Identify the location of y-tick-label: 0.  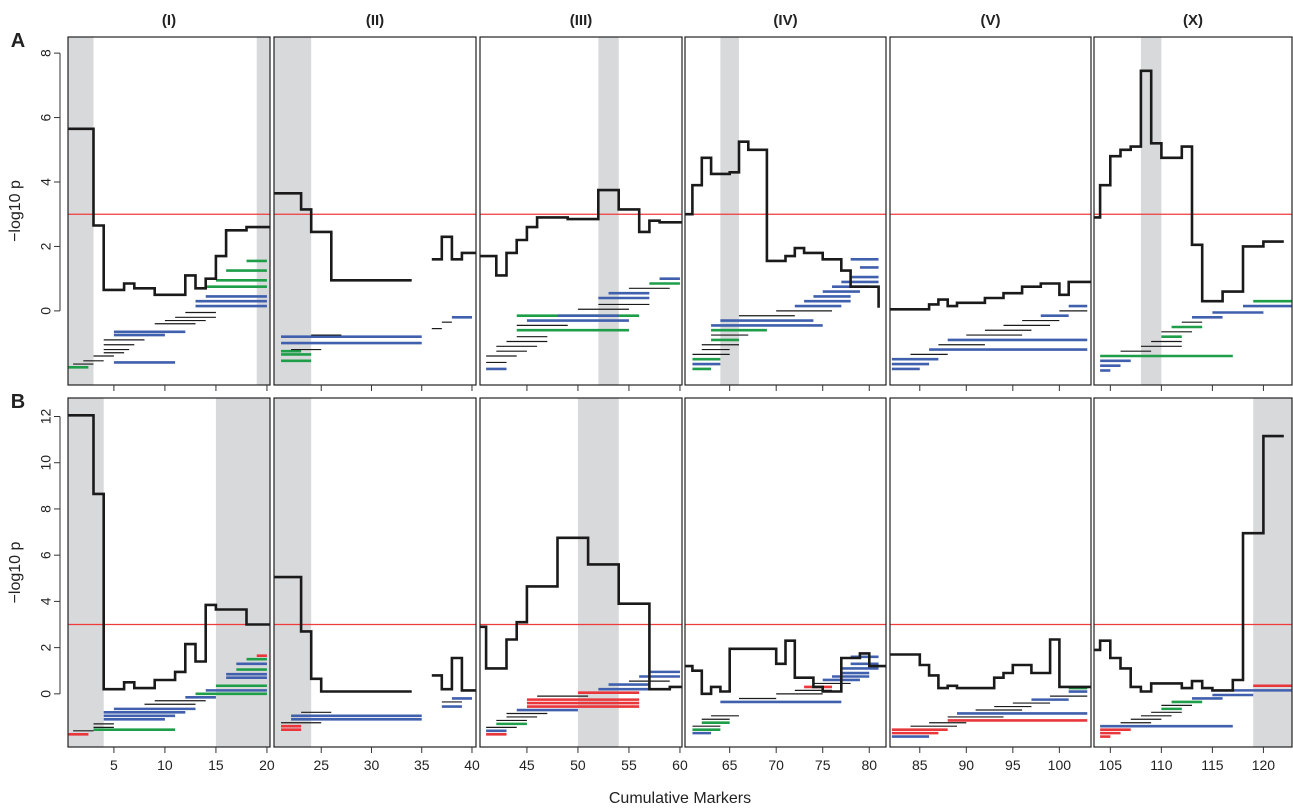
(46, 694).